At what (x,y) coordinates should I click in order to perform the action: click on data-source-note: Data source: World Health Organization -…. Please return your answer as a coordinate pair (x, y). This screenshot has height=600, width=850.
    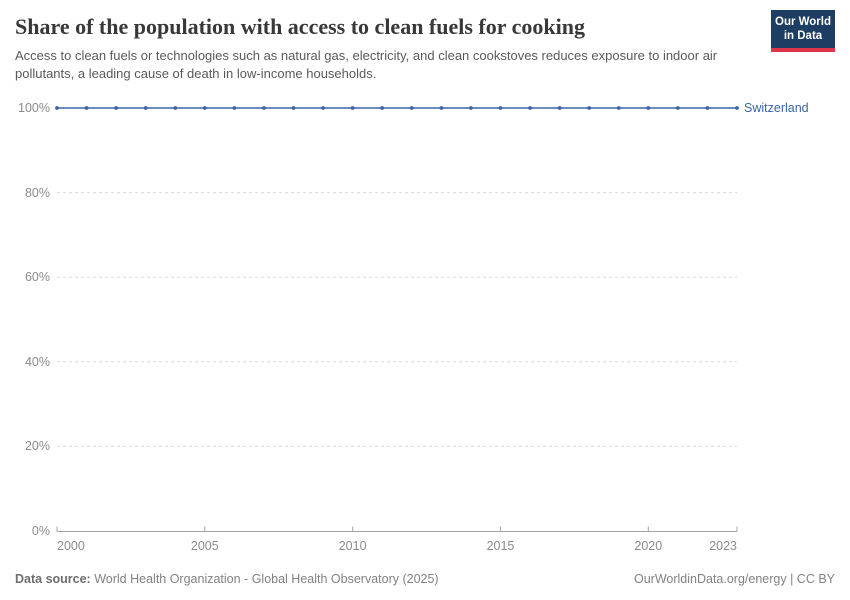
    Looking at the image, I should click on (227, 579).